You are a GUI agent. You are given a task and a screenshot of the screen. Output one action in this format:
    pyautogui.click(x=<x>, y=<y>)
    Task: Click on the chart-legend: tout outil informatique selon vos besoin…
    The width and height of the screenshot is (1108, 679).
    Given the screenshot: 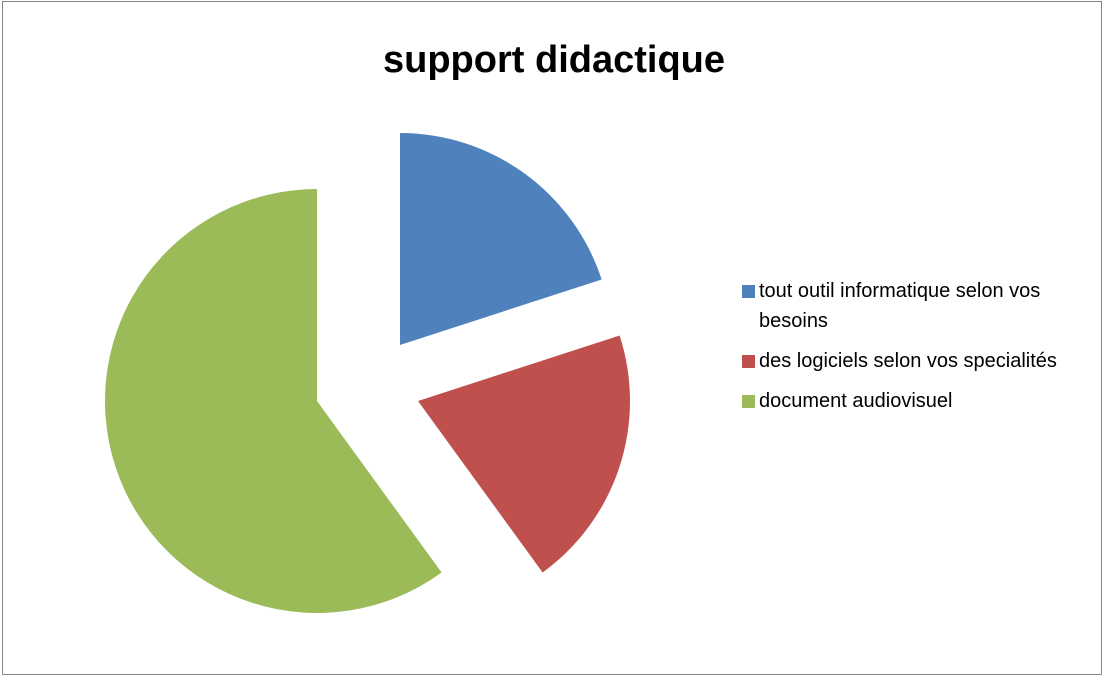 What is the action you would take?
    pyautogui.click(x=917, y=351)
    